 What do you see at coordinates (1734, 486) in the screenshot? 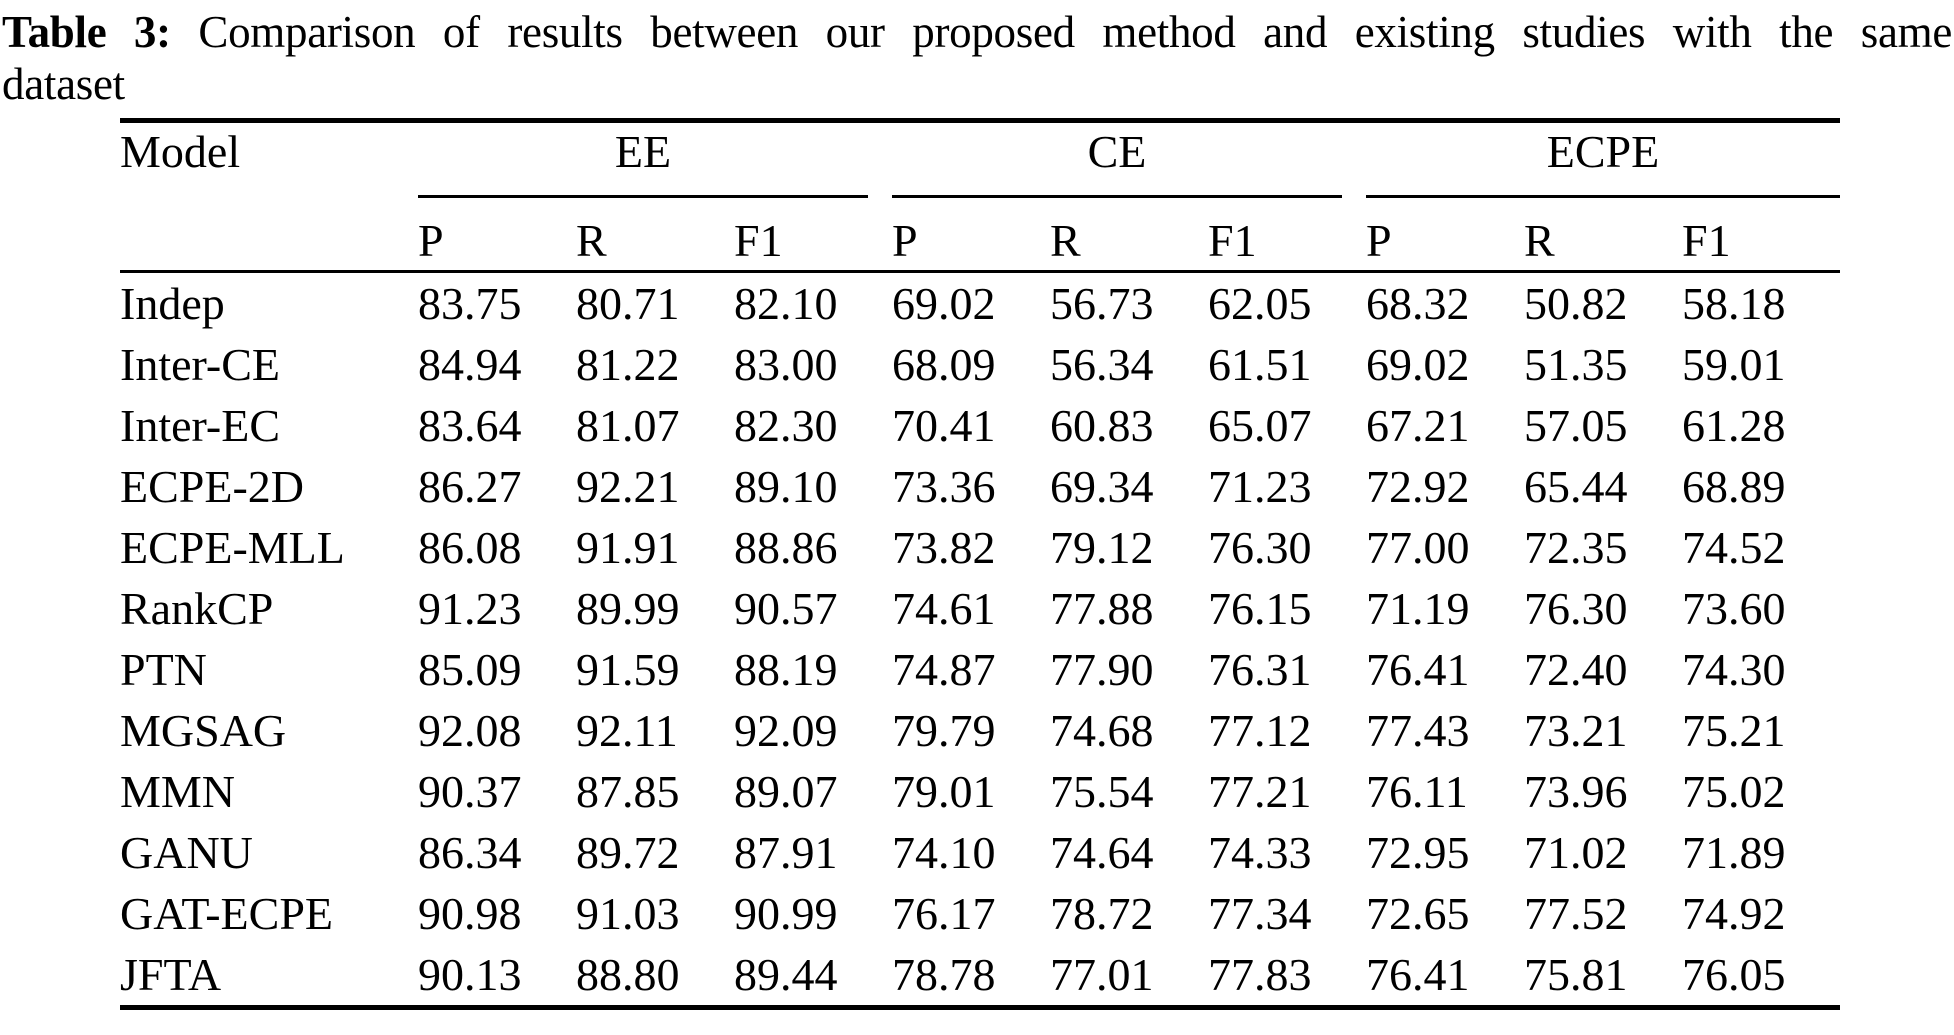
I see `value-cell: 68.89` at bounding box center [1734, 486].